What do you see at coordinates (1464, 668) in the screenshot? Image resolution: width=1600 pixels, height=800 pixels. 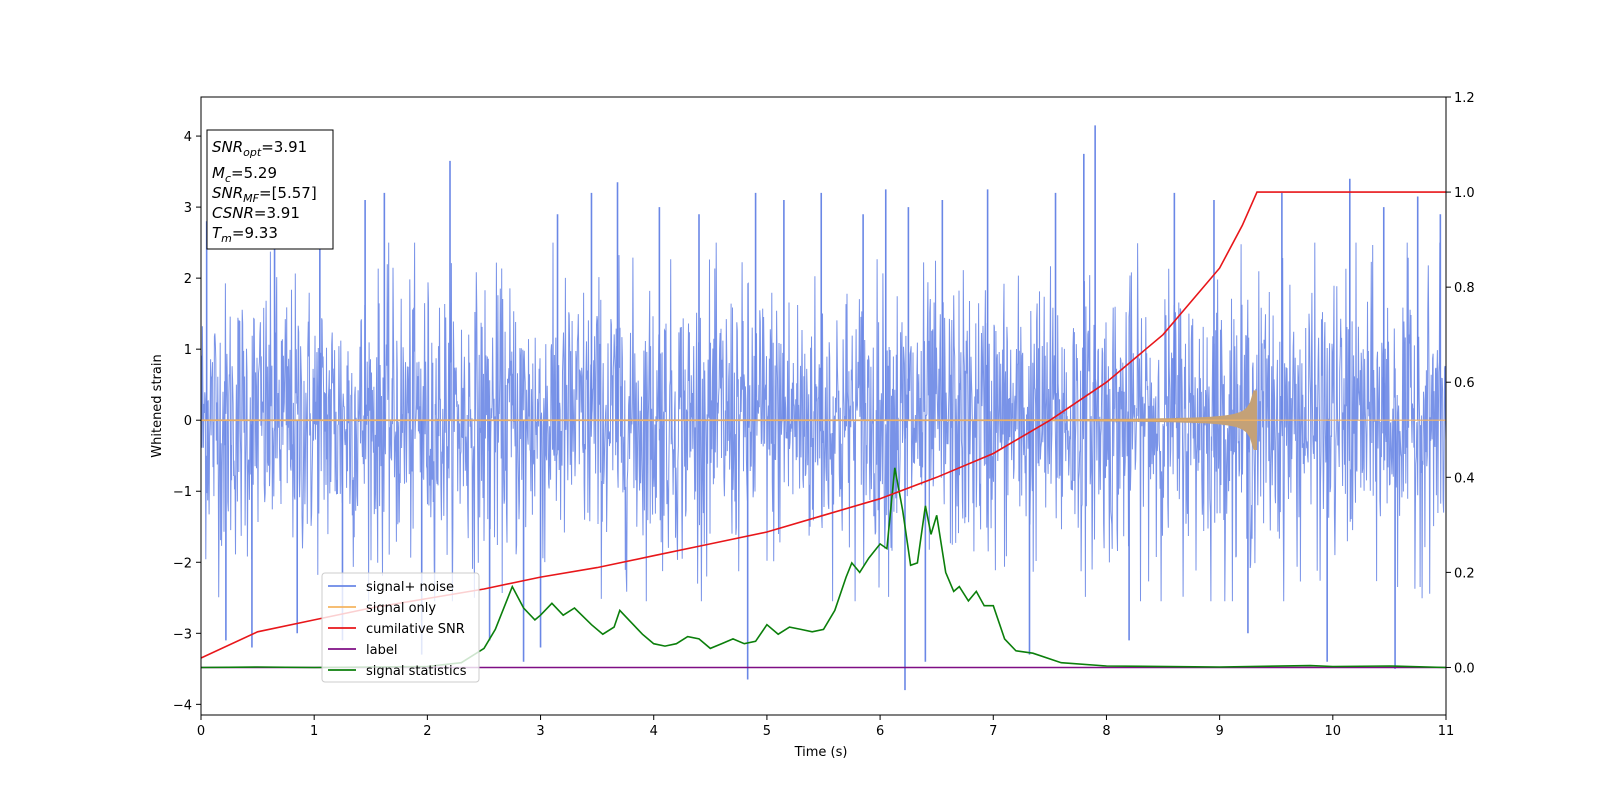 I see `y2-tick-label: 0.0` at bounding box center [1464, 668].